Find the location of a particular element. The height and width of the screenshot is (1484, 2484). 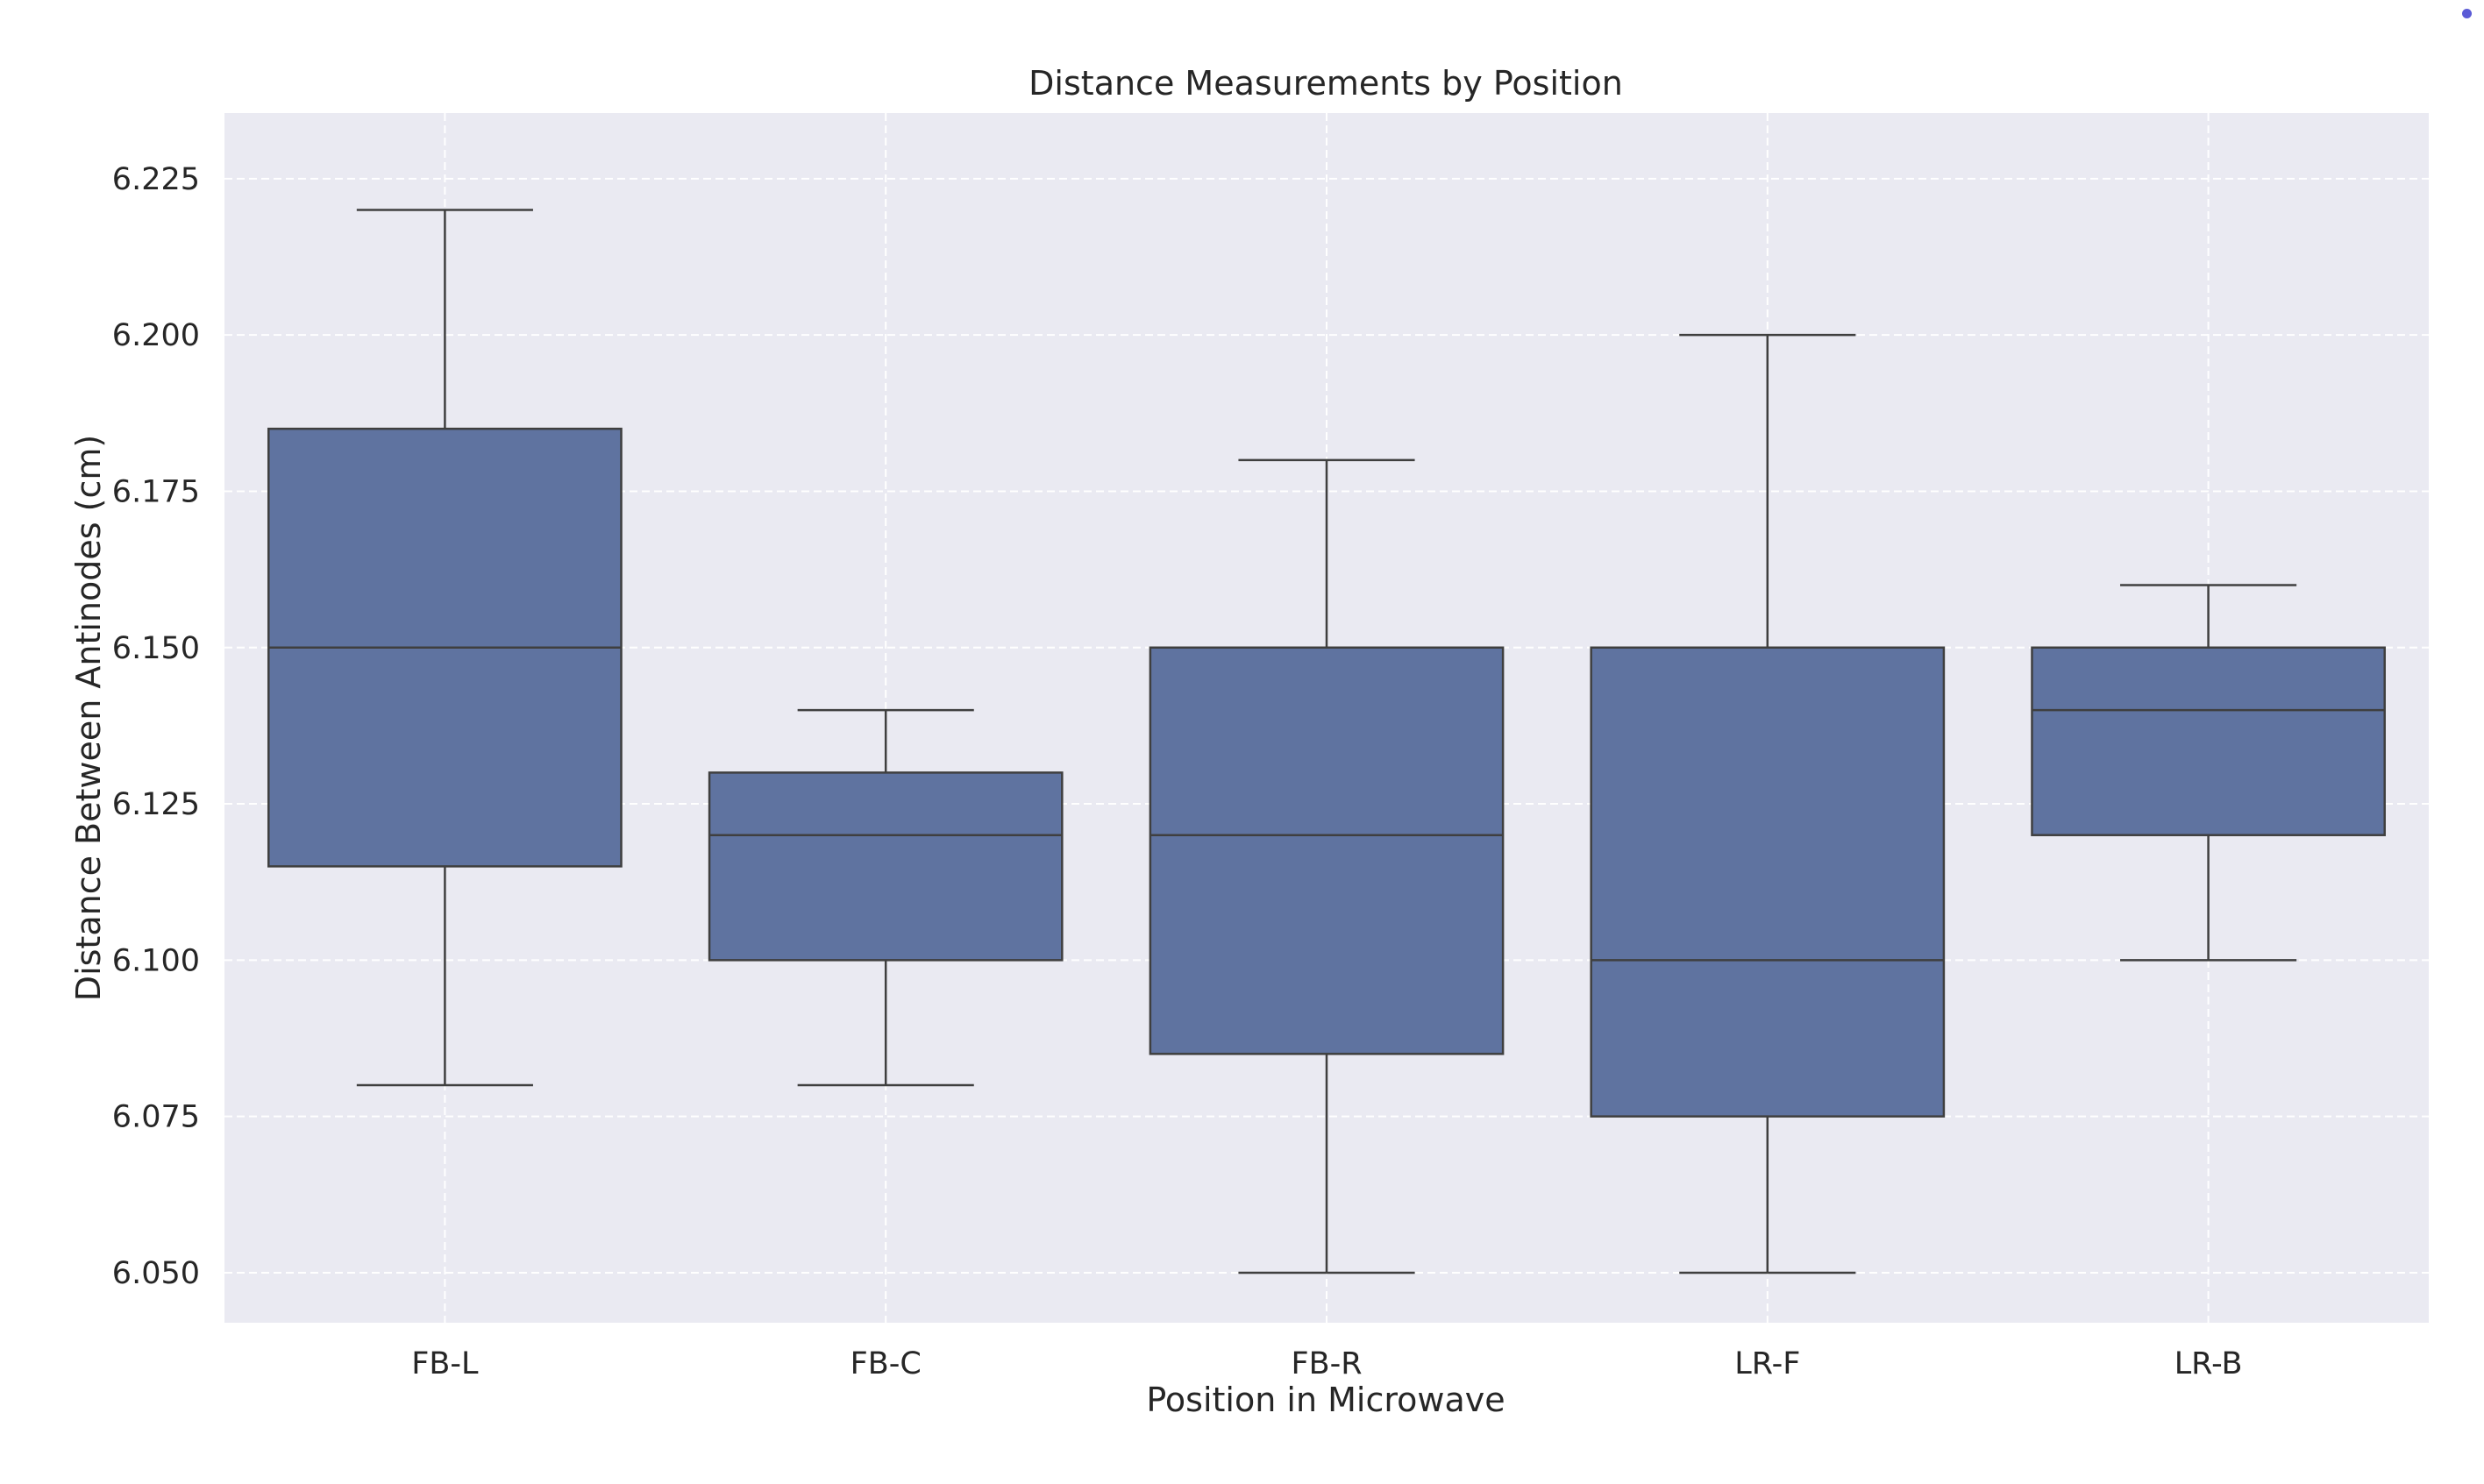

x-tick-label: LR-B is located at coordinates (2208, 1363).